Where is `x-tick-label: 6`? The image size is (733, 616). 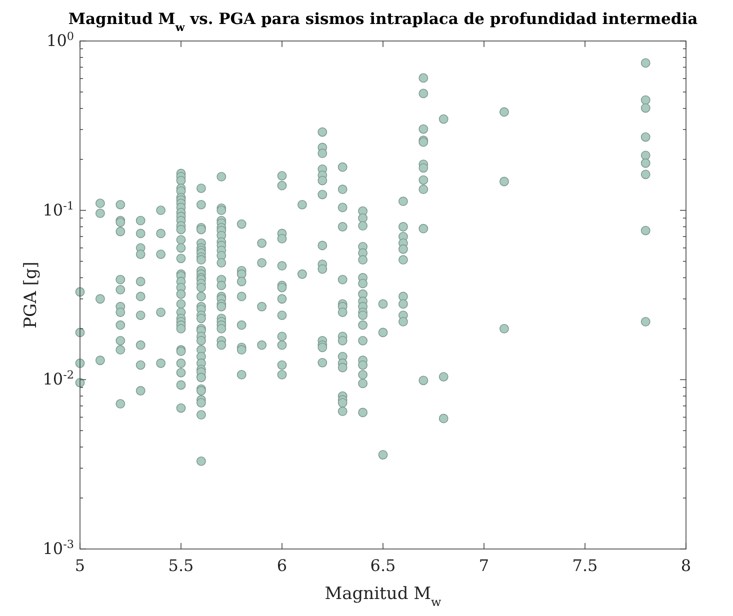
x-tick-label: 6 is located at coordinates (282, 565).